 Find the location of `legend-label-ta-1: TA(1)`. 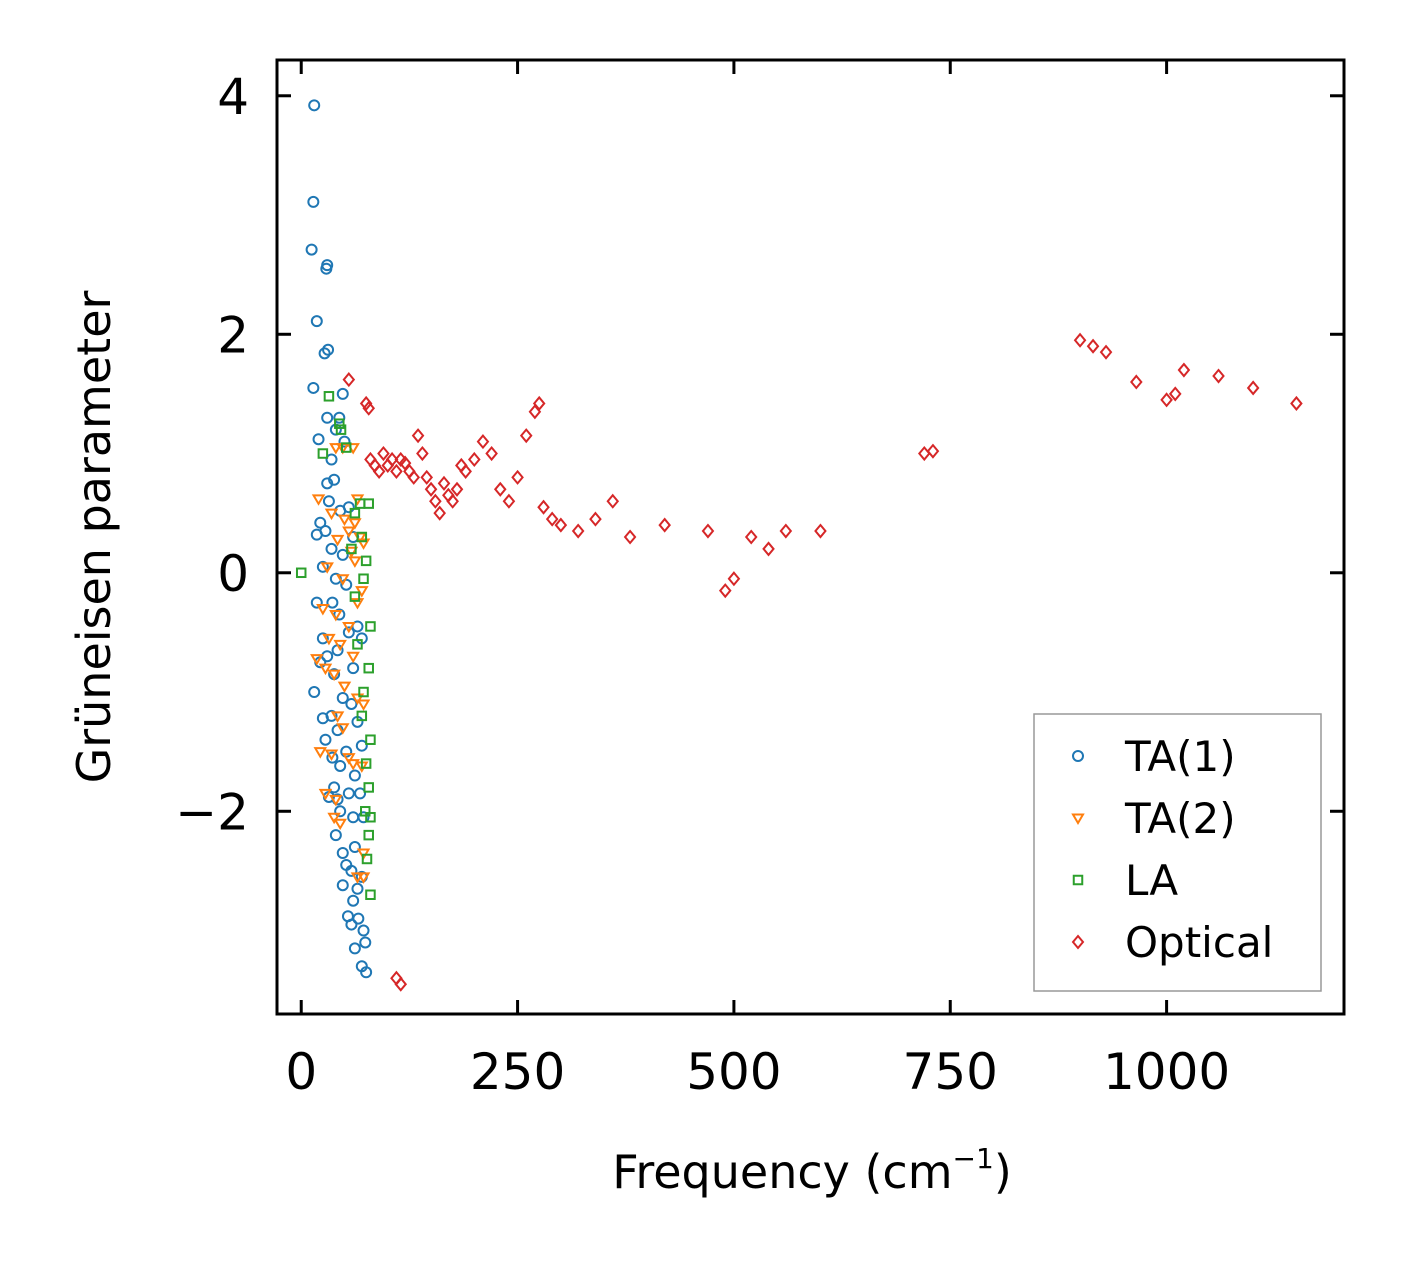

legend-label-ta-1: TA(1) is located at coordinates (1180, 756).